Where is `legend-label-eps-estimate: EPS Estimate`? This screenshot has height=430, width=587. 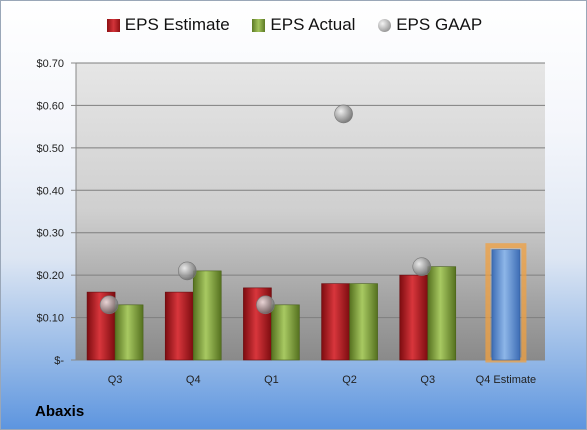 legend-label-eps-estimate: EPS Estimate is located at coordinates (177, 24).